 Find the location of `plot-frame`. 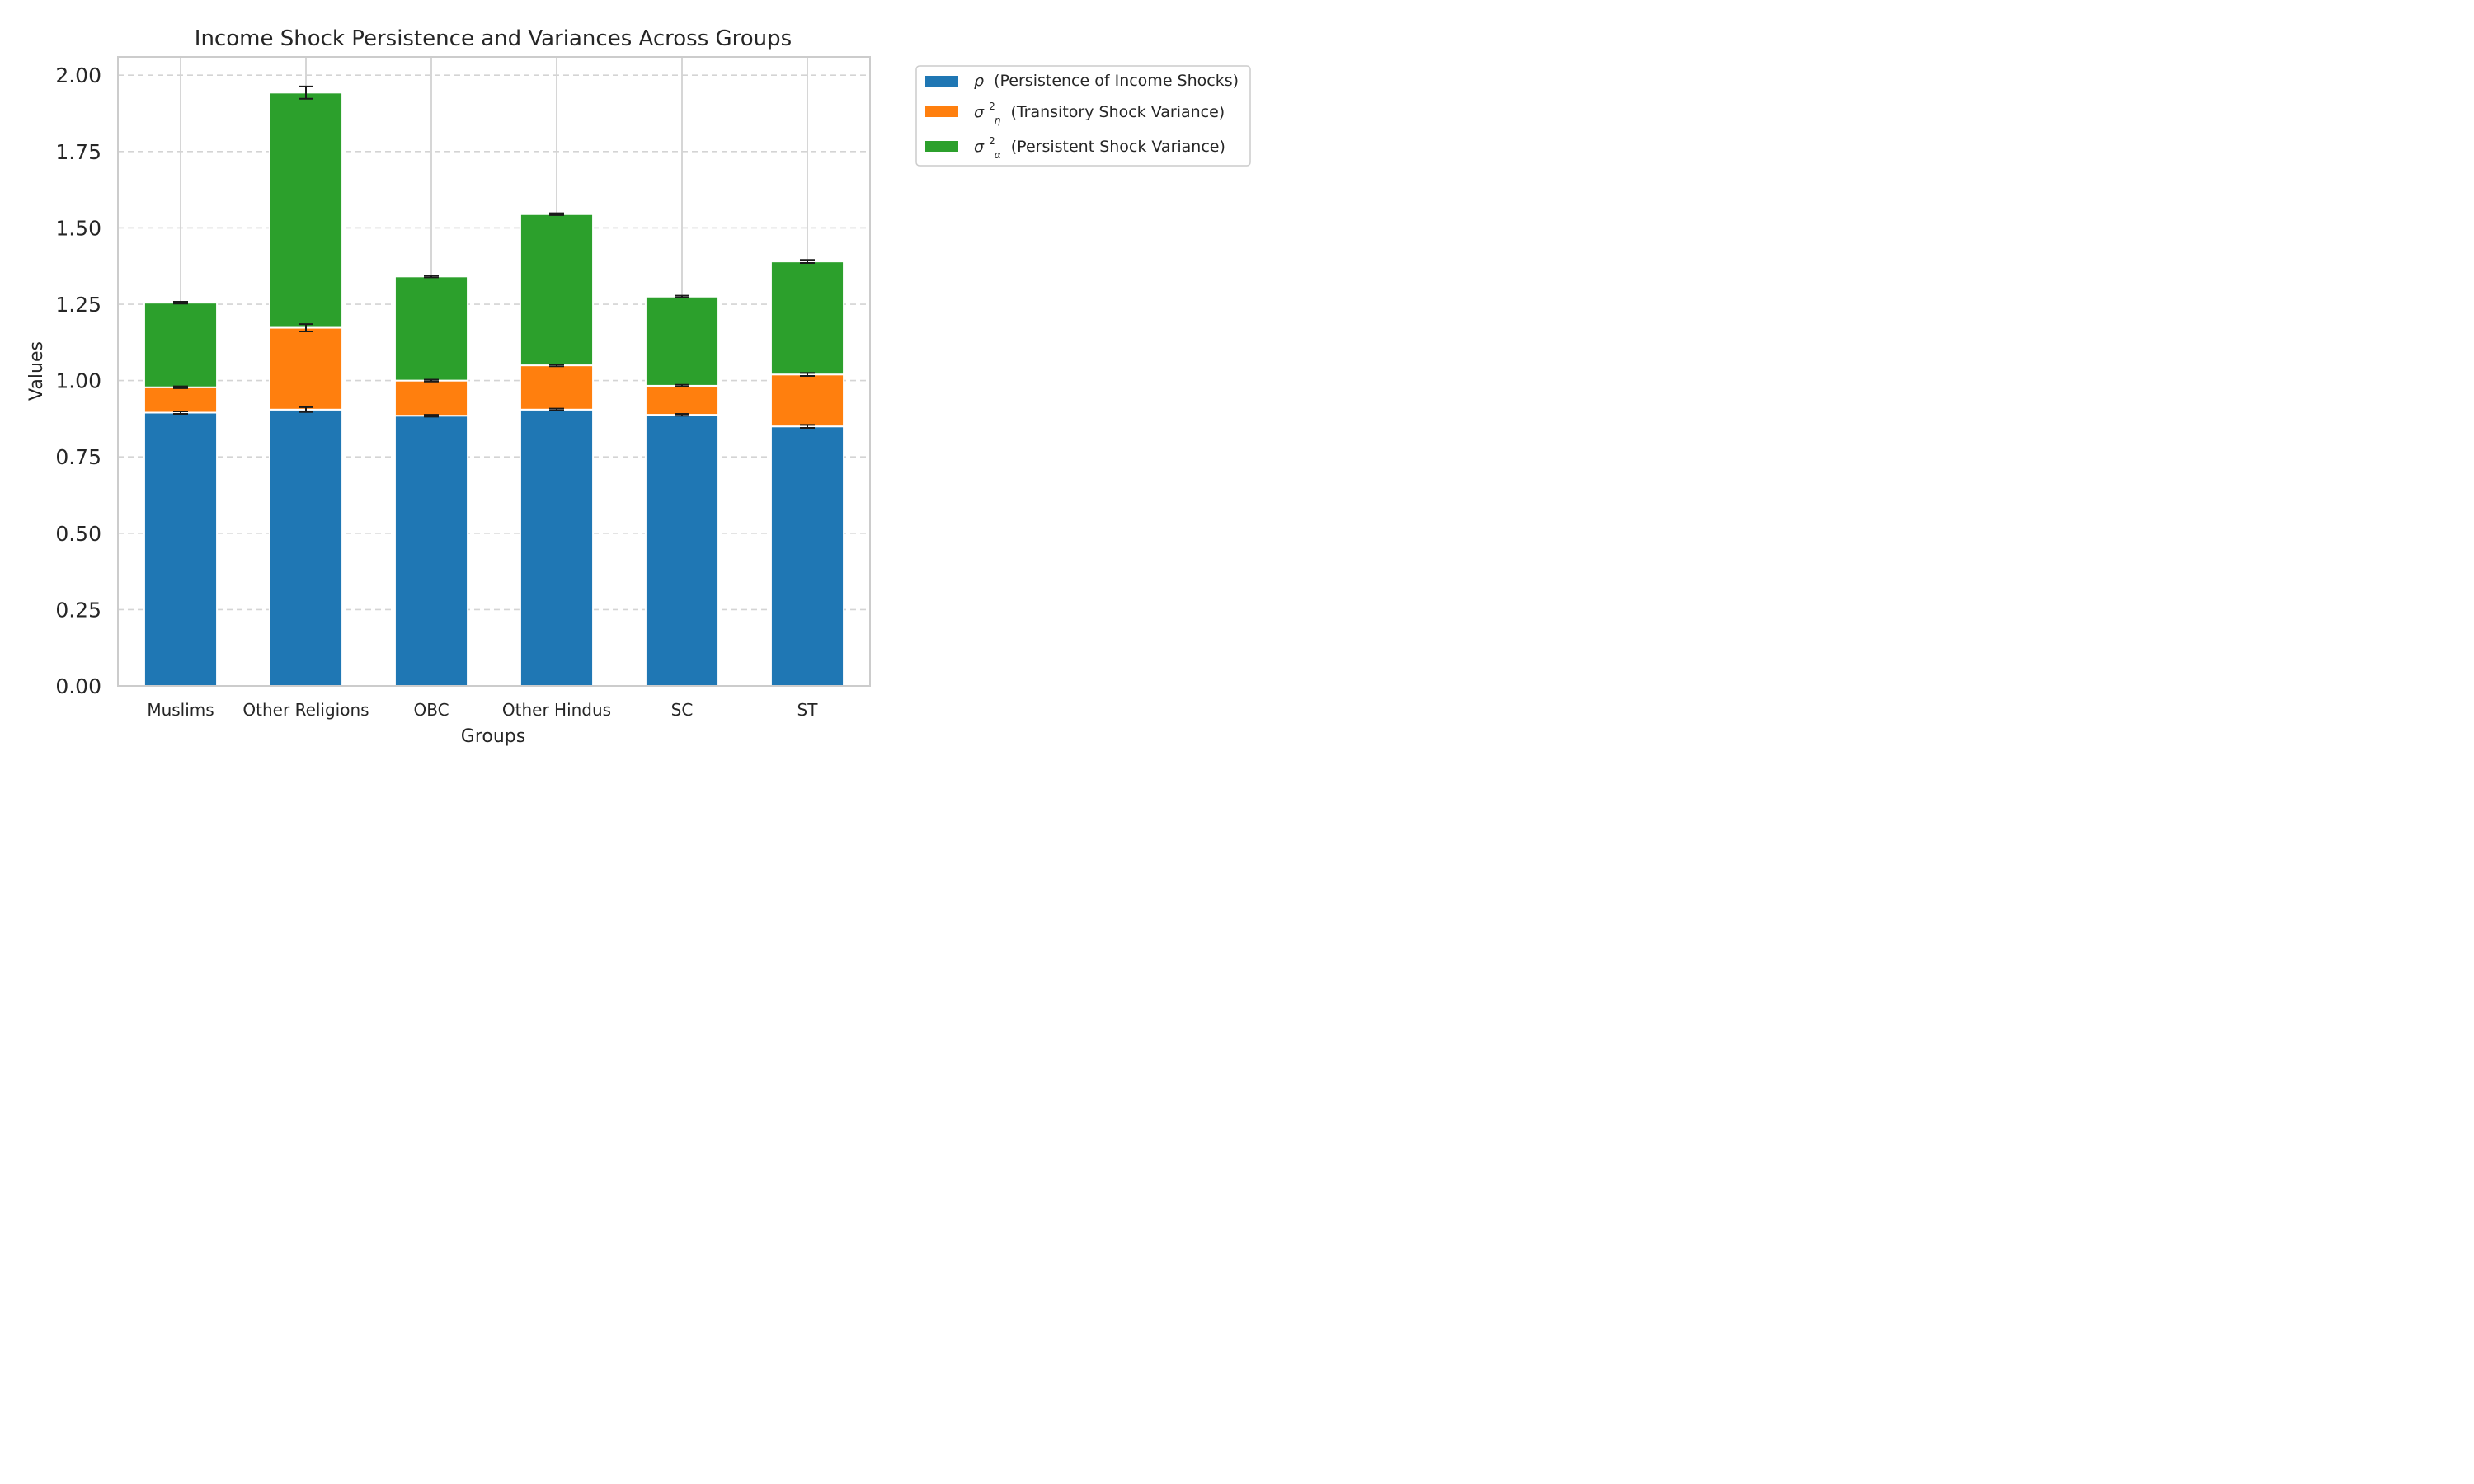

plot-frame is located at coordinates (494, 371).